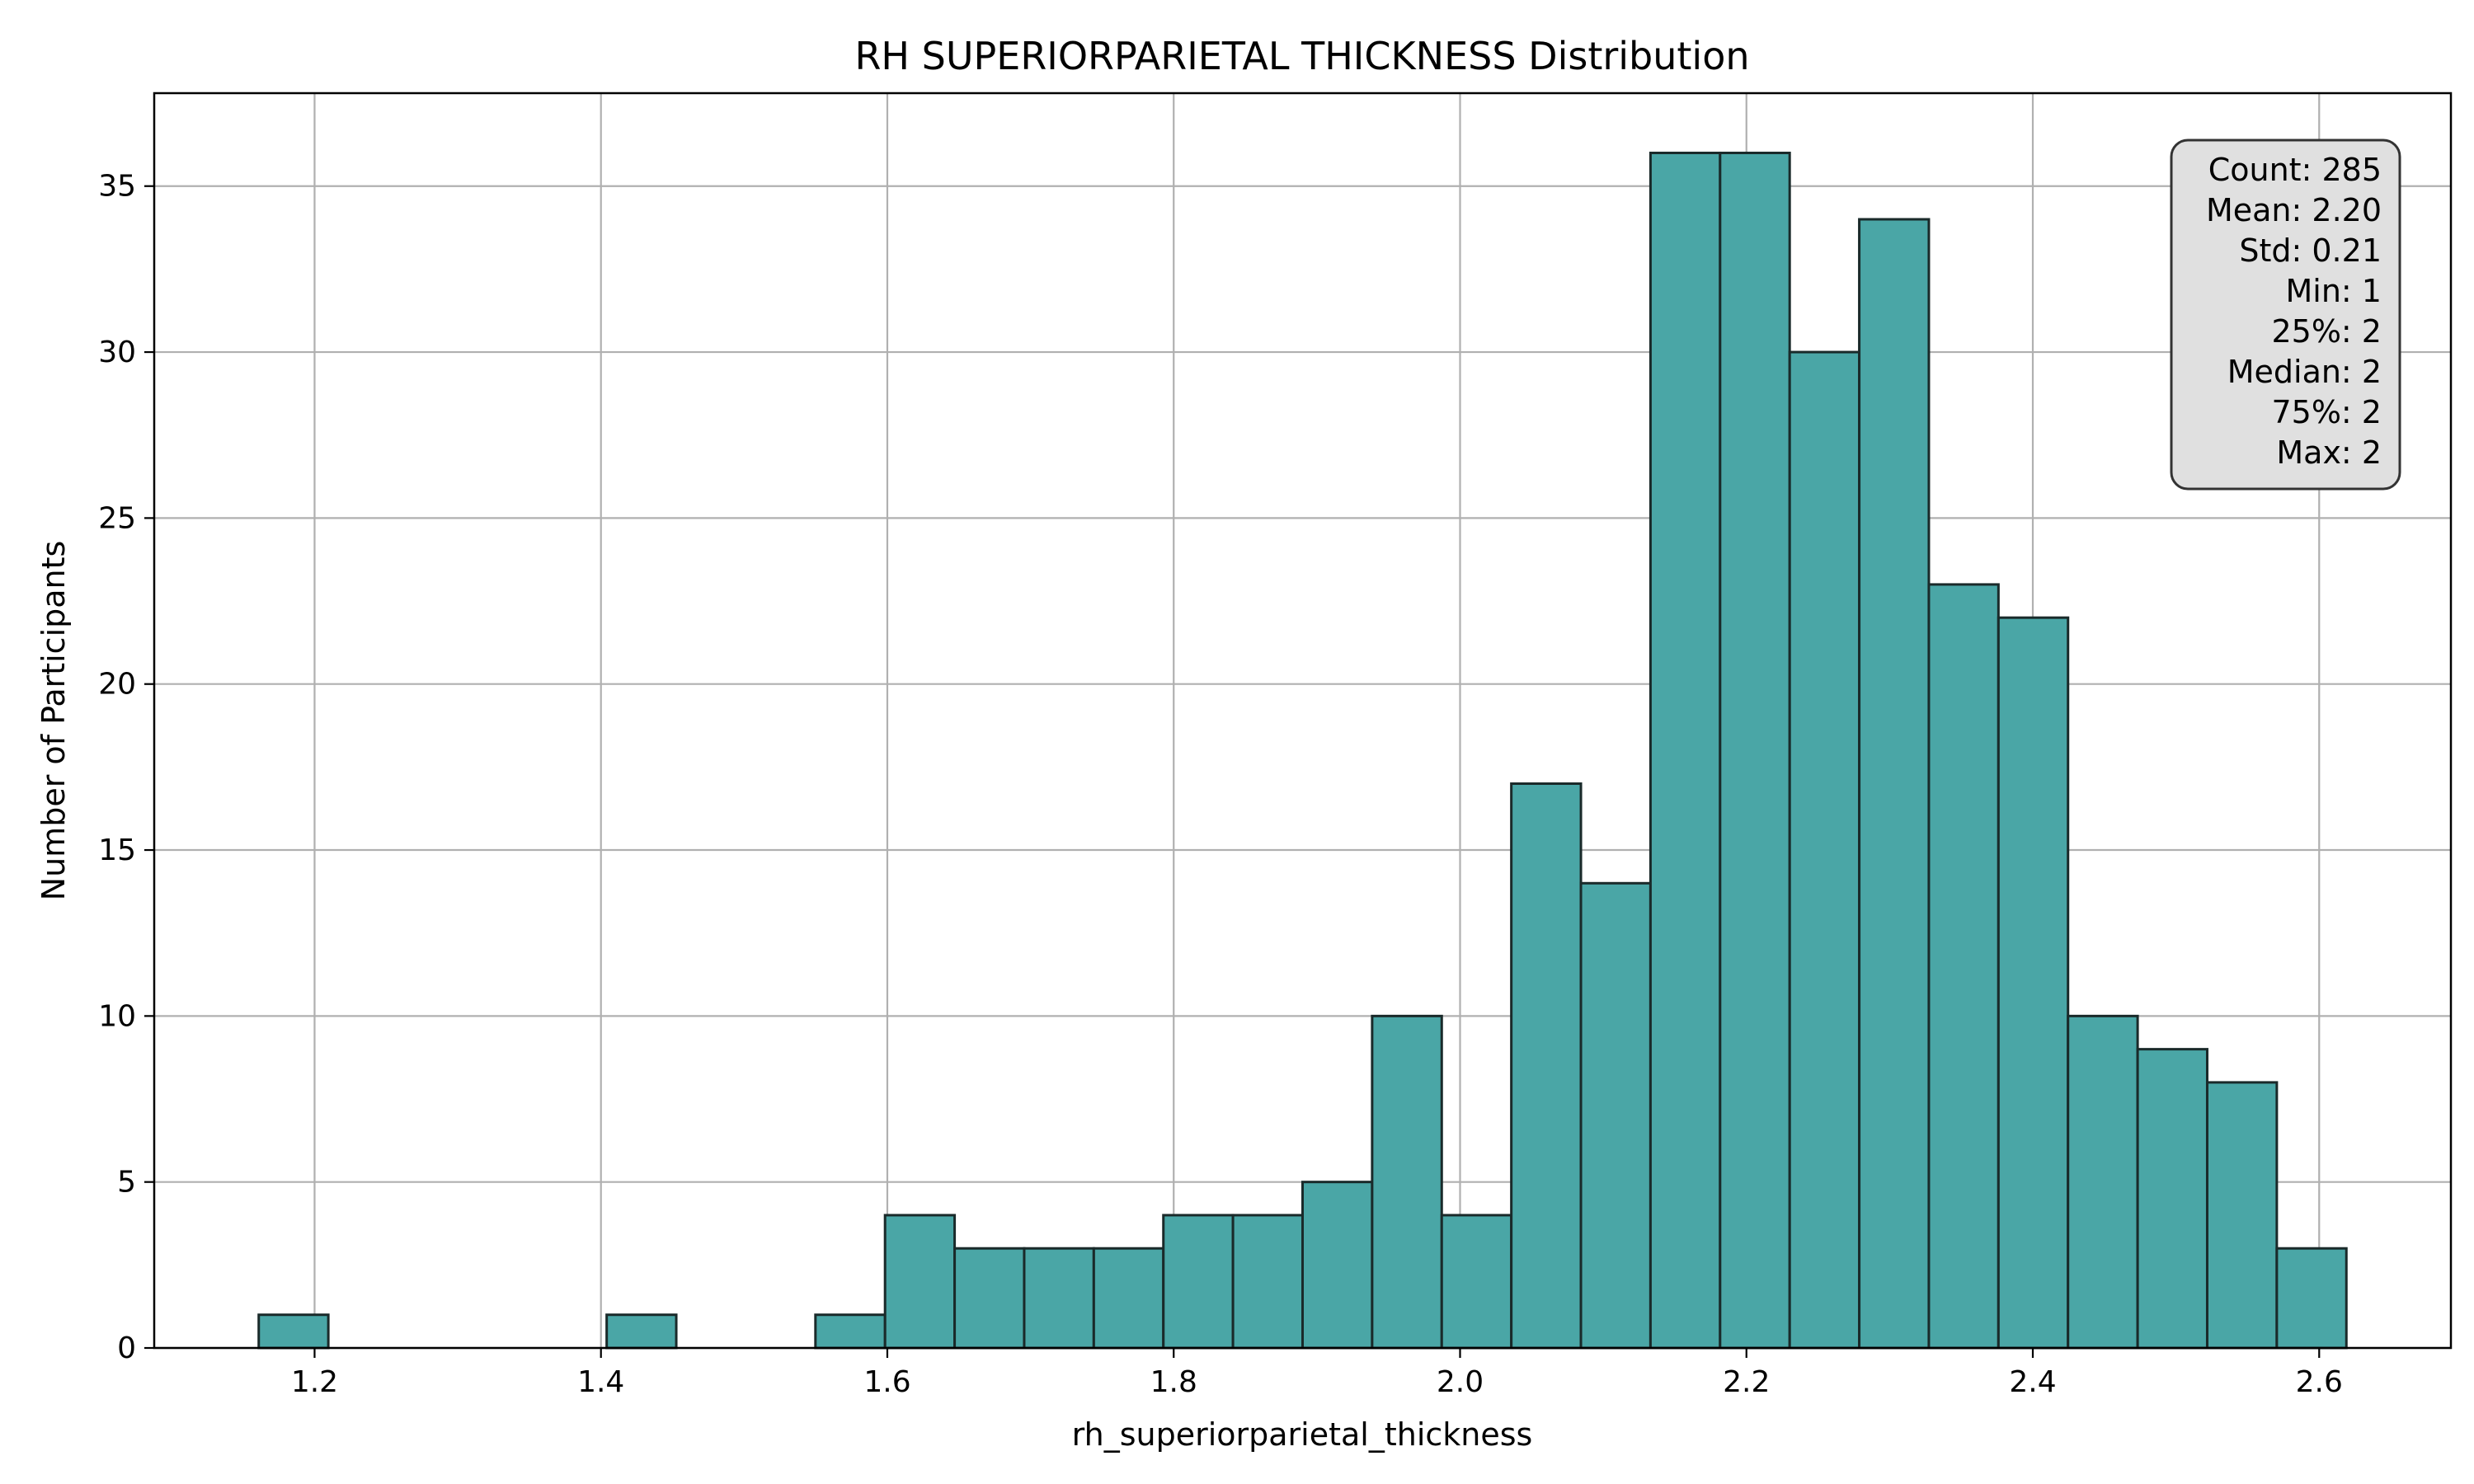  Describe the element at coordinates (2319, 1382) in the screenshot. I see `x-tick-label: 2.6` at that location.